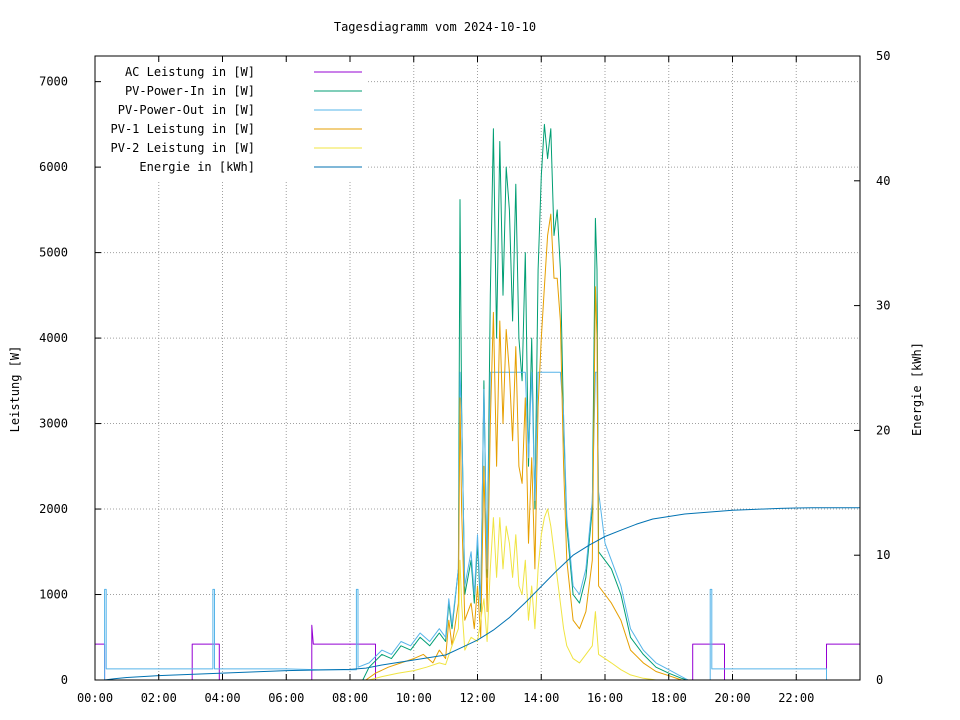  I want to click on y2-tick-label: 30, so click(883, 306).